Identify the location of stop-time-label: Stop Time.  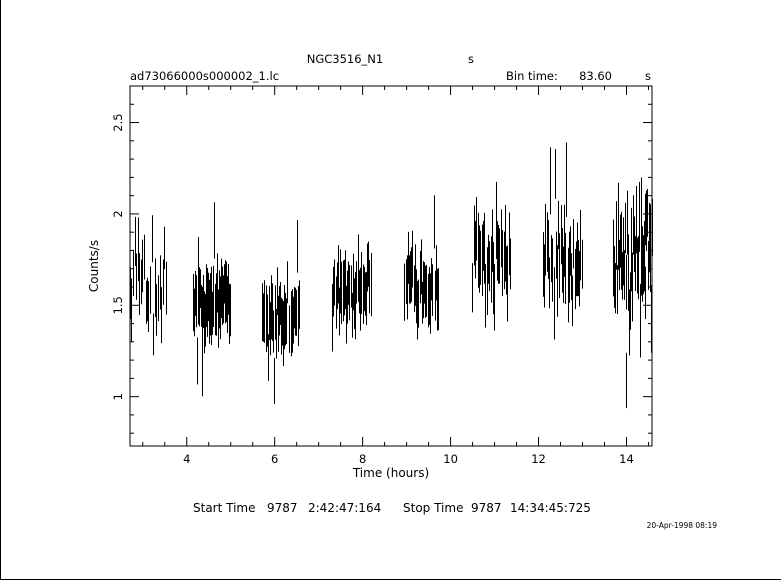
(433, 508).